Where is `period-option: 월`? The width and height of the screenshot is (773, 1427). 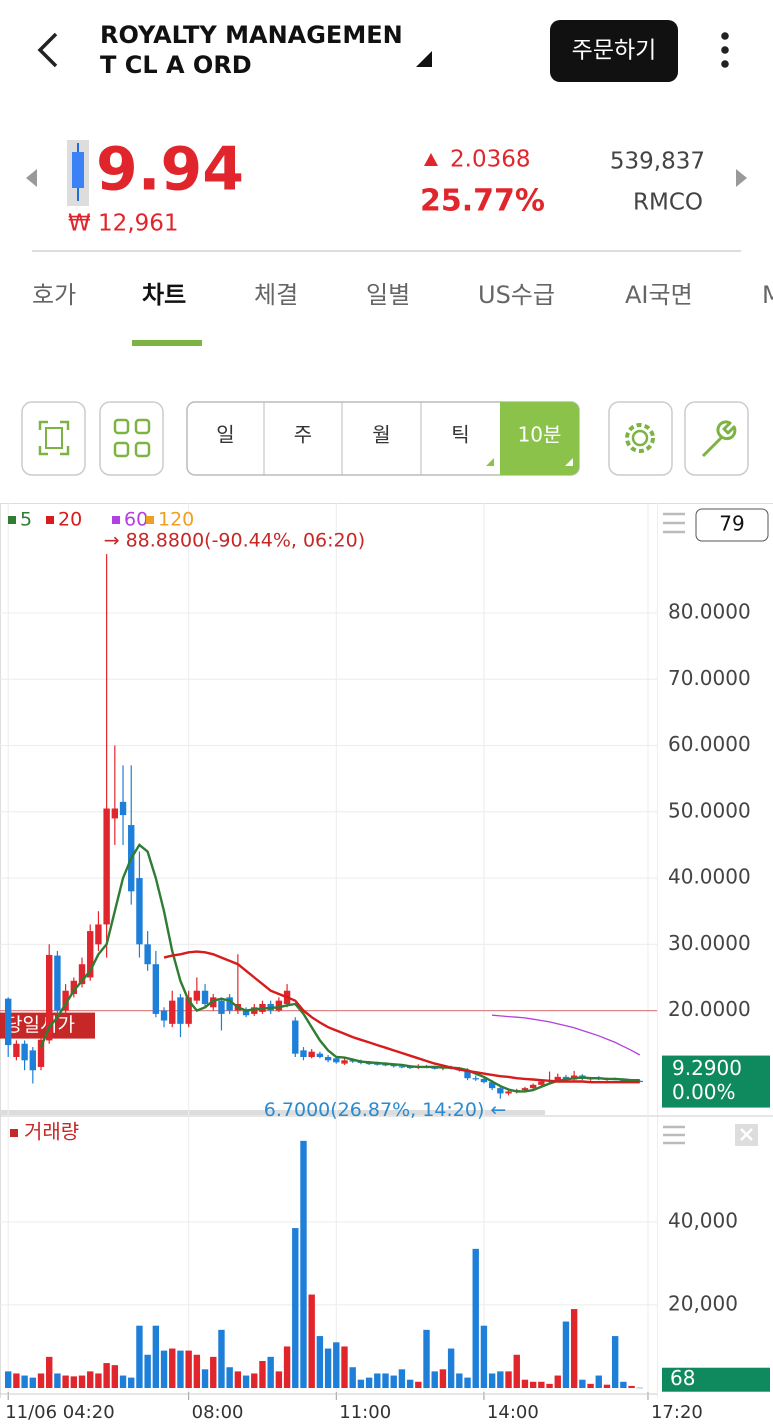 period-option: 월 is located at coordinates (381, 435).